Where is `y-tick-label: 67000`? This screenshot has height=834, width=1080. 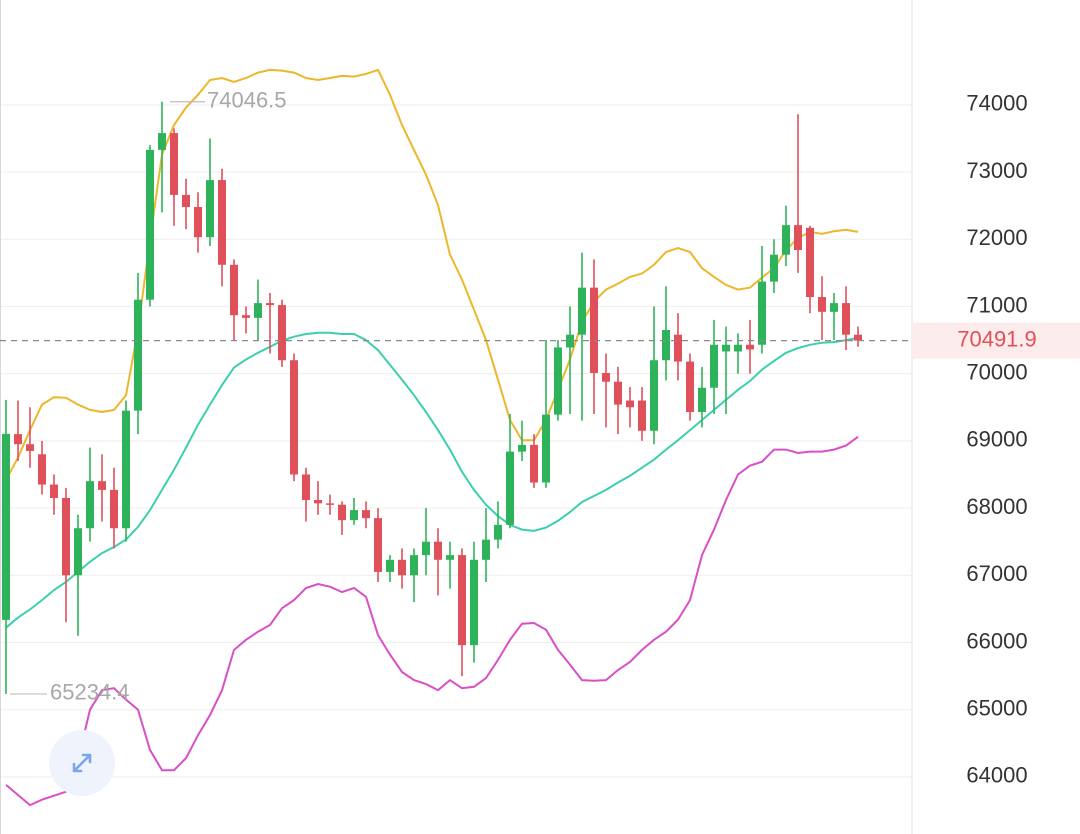 y-tick-label: 67000 is located at coordinates (996, 573).